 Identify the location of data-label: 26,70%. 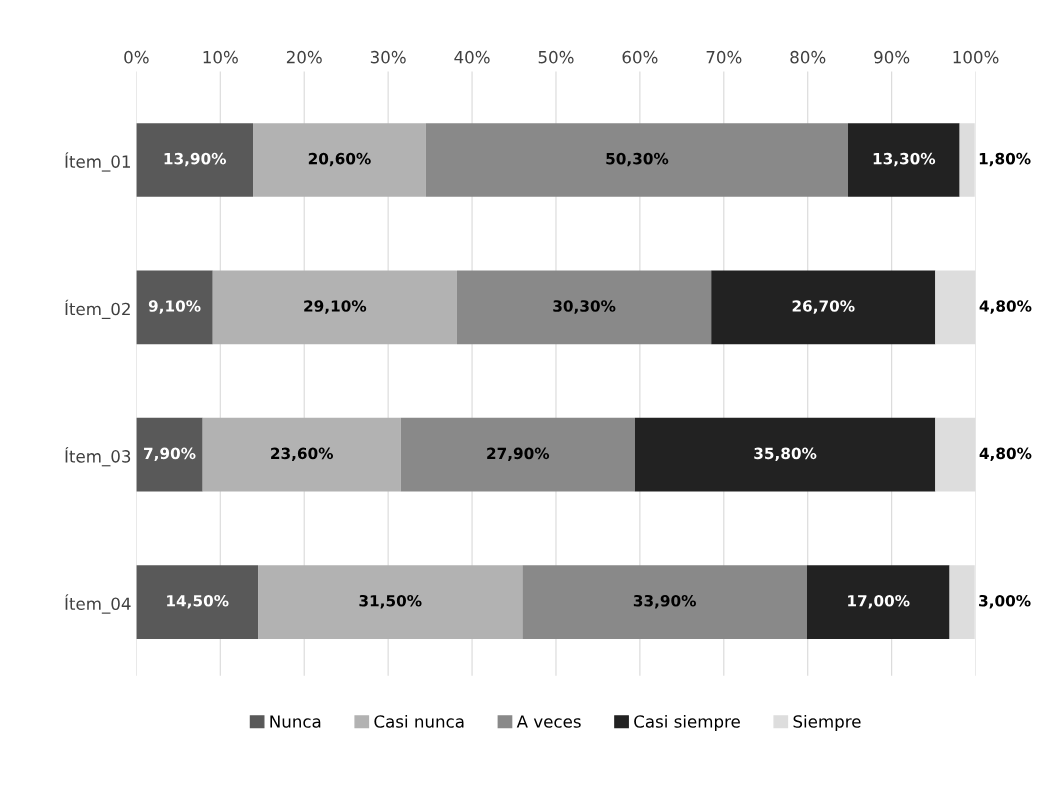
(823, 307).